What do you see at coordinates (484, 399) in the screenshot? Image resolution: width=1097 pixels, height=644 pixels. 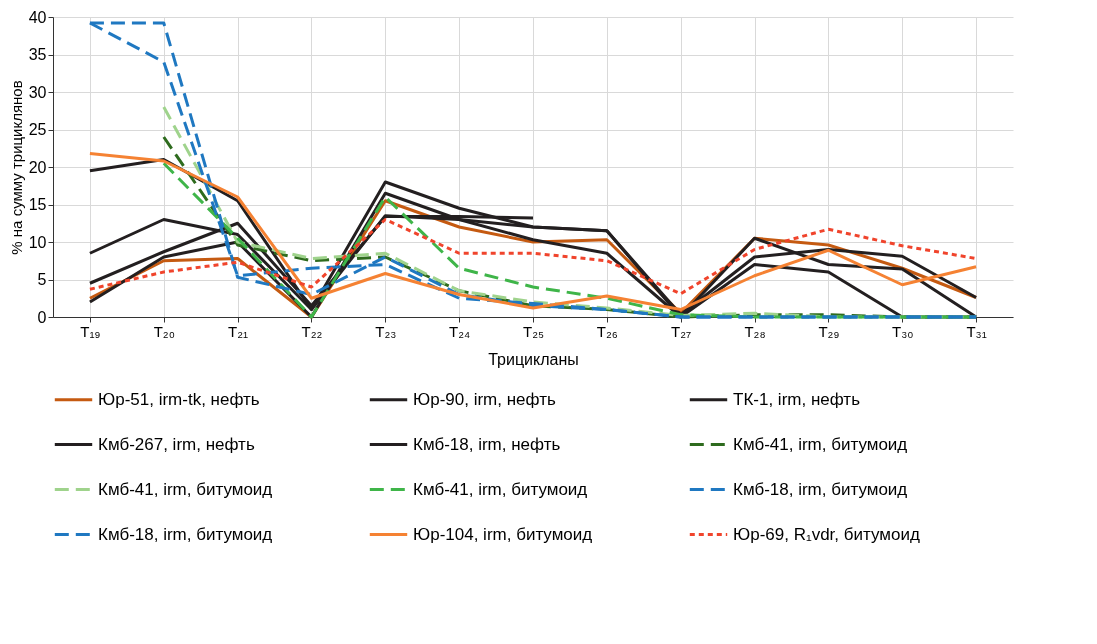 I see `legend-label: Юр-90, irm, нефть` at bounding box center [484, 399].